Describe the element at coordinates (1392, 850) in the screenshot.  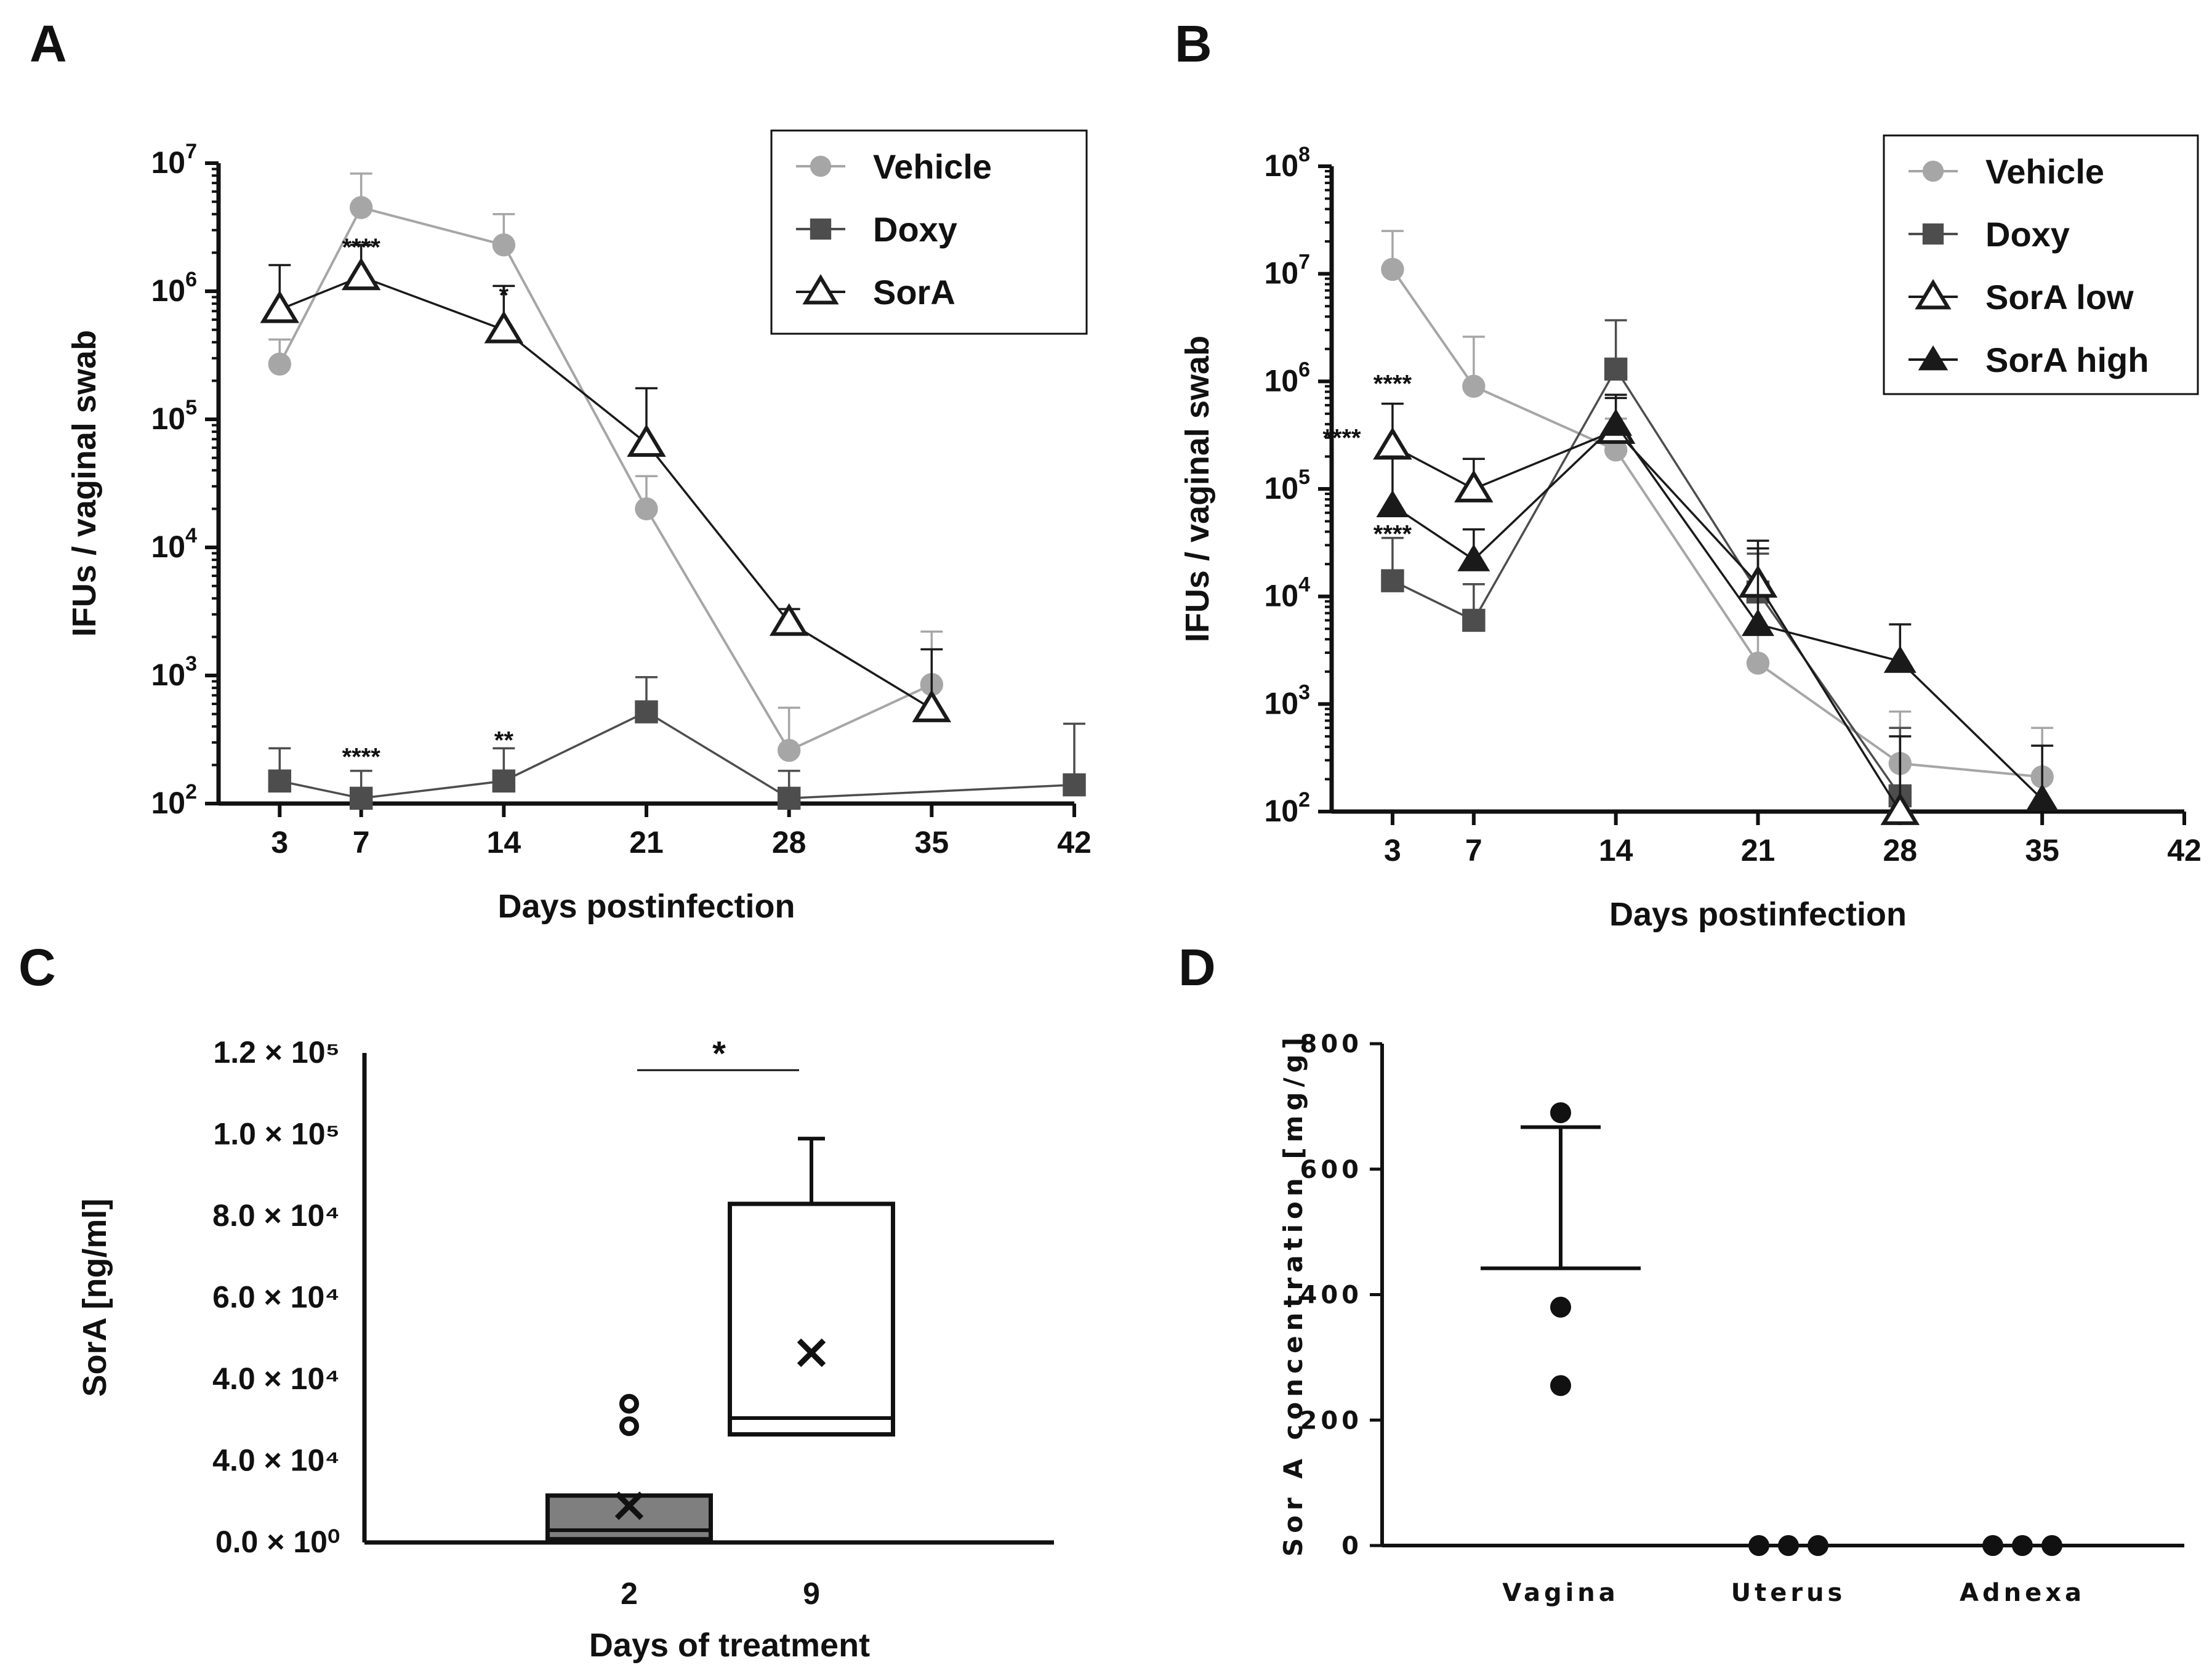
I see `x-tick-label: 3` at that location.